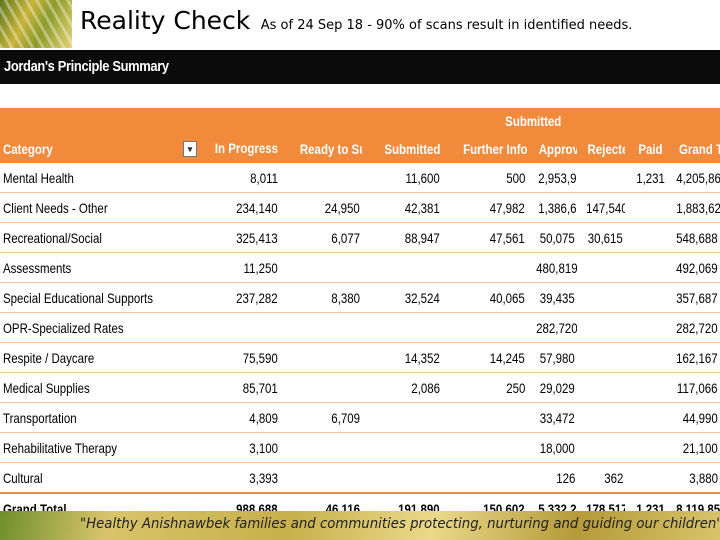  Describe the element at coordinates (229, 178) in the screenshot. I see `value-cell: 8,011` at that location.